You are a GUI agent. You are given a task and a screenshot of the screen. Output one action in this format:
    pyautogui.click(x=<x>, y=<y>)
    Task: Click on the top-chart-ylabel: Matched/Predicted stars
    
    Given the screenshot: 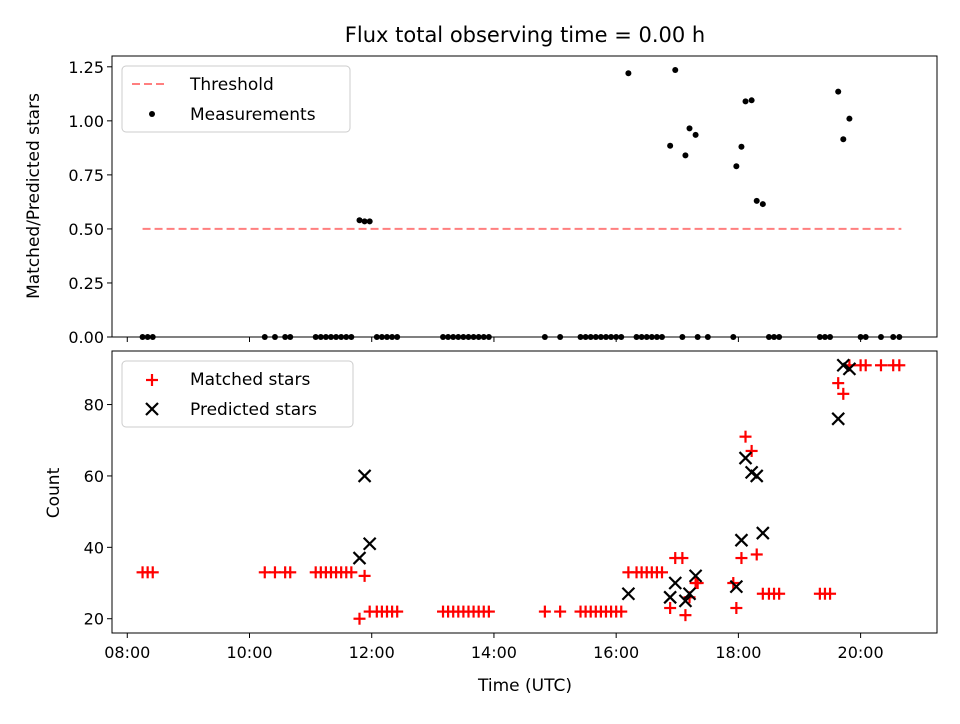 What is the action you would take?
    pyautogui.click(x=34, y=196)
    